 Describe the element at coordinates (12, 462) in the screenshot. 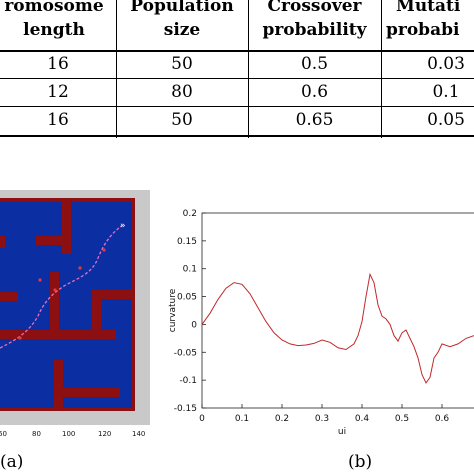

I see `figure-a-caption: (a)` at that location.